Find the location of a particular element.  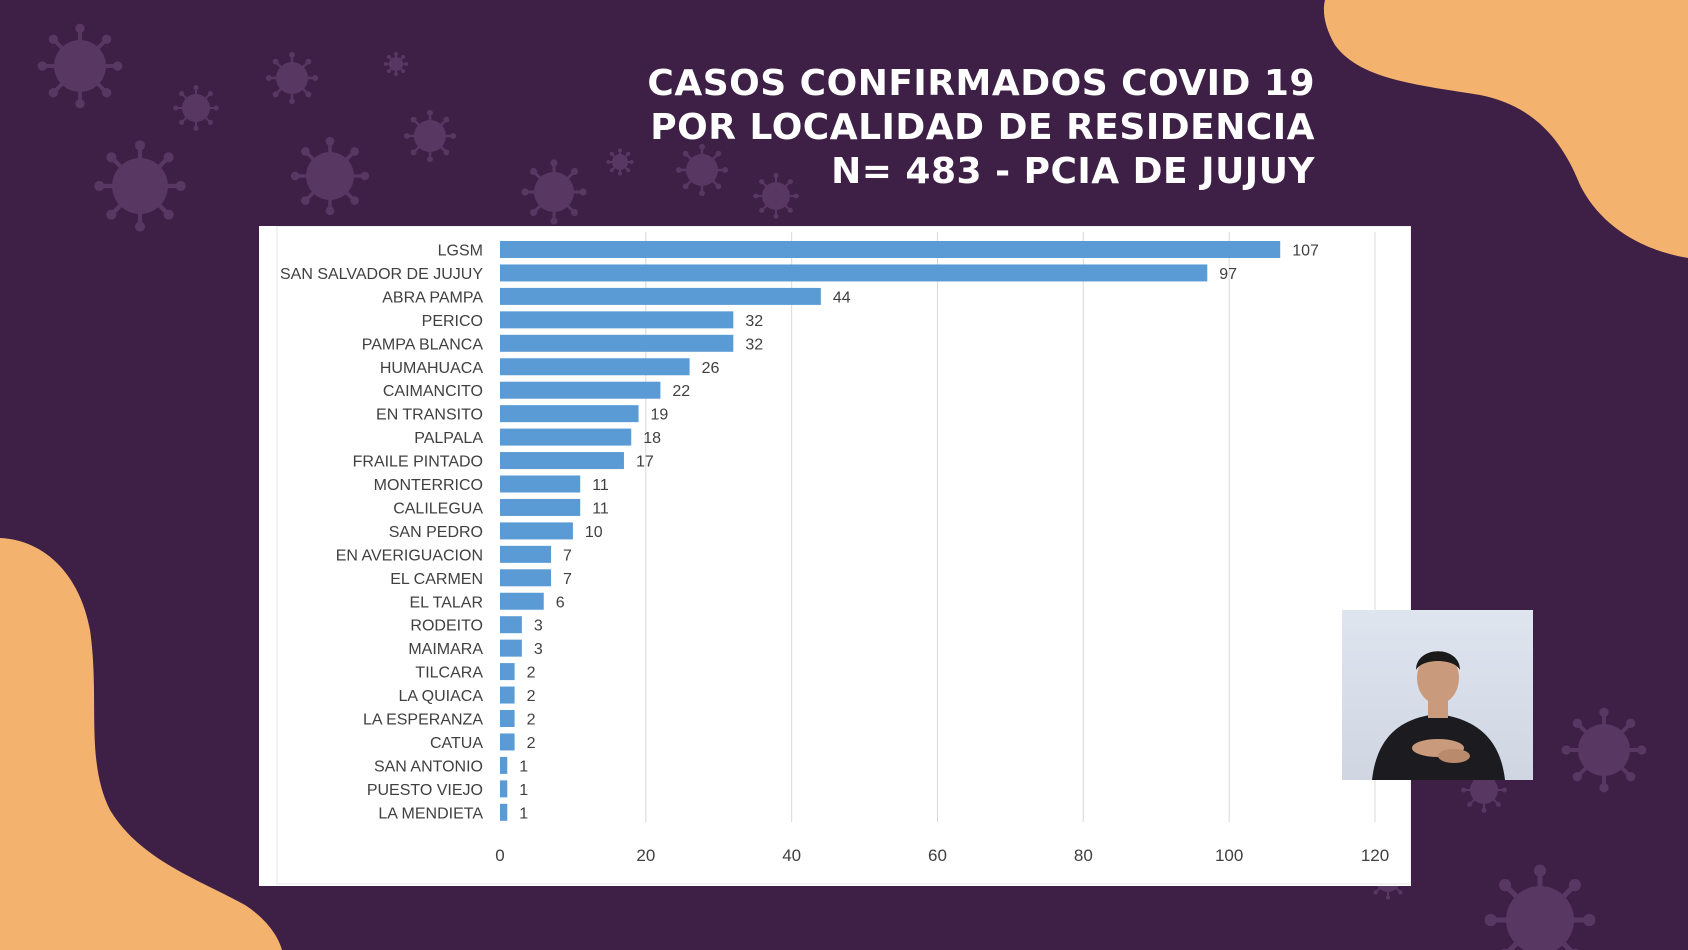

category-label: HUMAHUACA is located at coordinates (431, 368).